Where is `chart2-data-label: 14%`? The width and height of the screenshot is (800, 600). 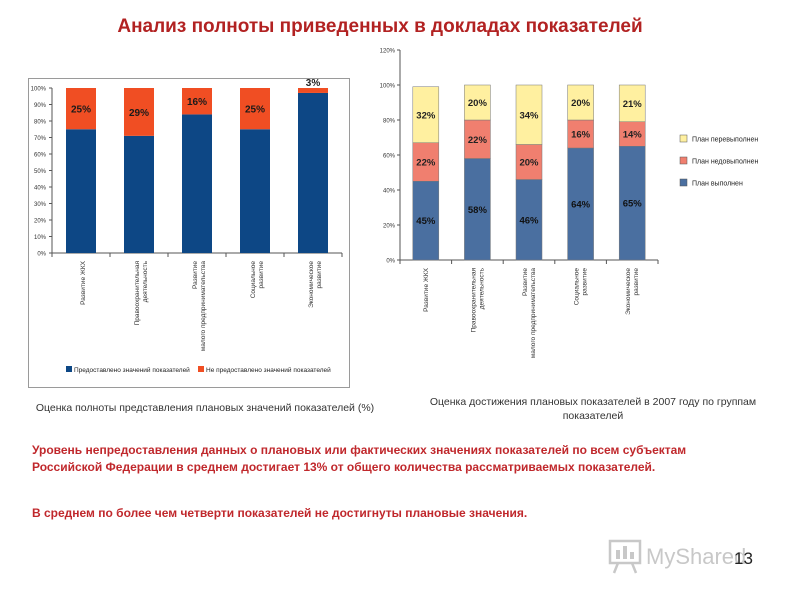 chart2-data-label: 14% is located at coordinates (633, 135).